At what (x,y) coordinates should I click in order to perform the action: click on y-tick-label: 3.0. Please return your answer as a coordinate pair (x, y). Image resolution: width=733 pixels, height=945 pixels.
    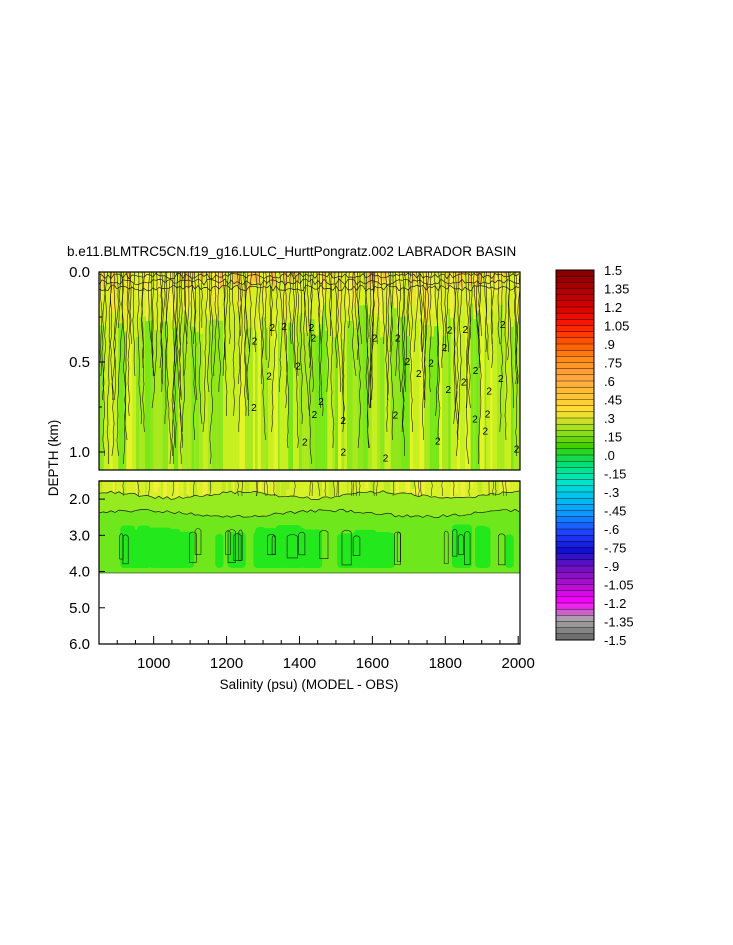
    Looking at the image, I should click on (79, 535).